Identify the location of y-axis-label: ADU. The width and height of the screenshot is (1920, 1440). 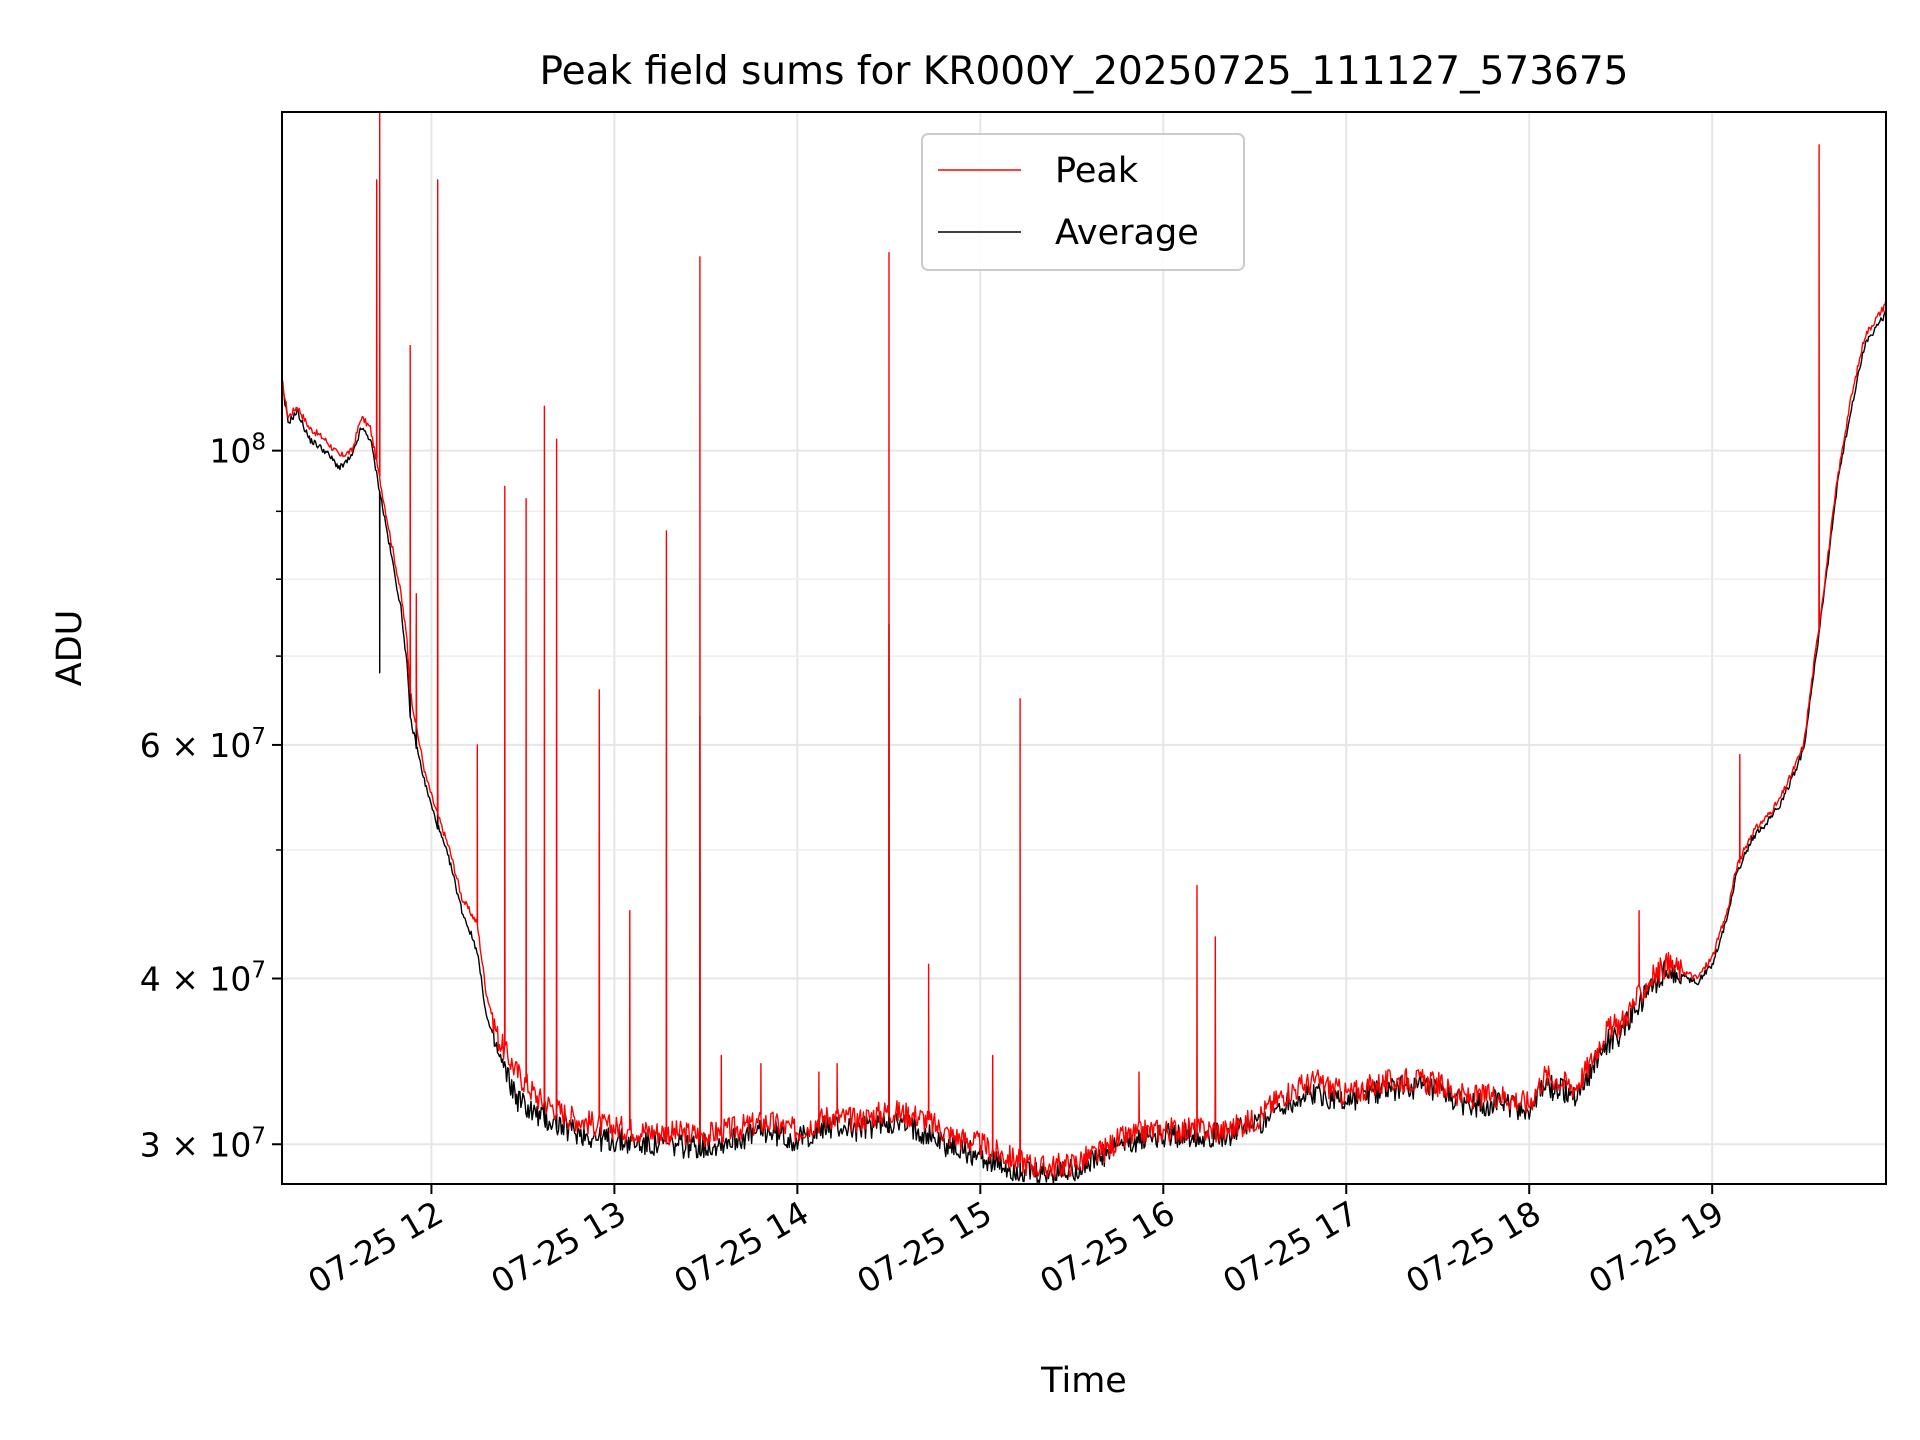
(70, 648).